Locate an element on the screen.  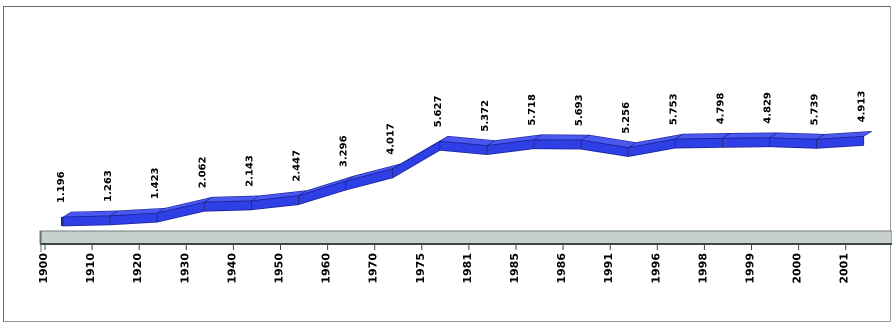
x-tick-label: 1975 is located at coordinates (420, 268).